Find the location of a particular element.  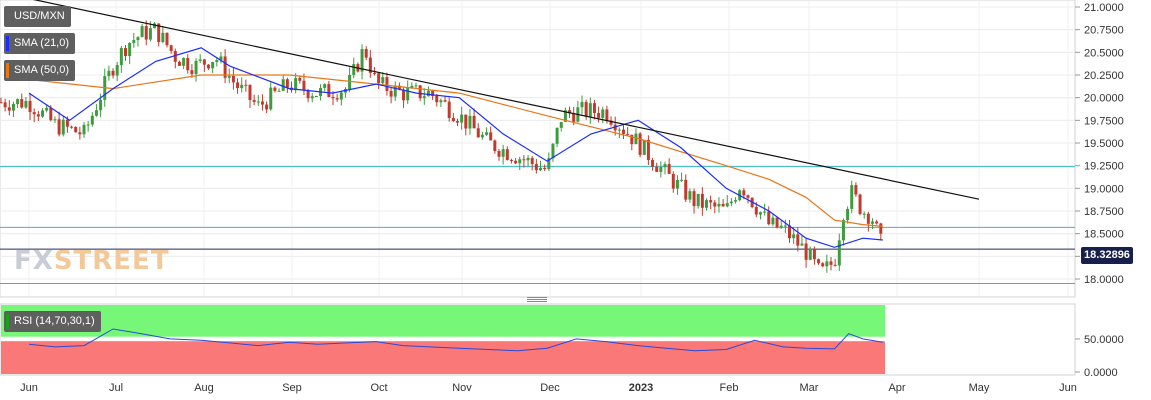

x-tick-label: Nov is located at coordinates (462, 388).